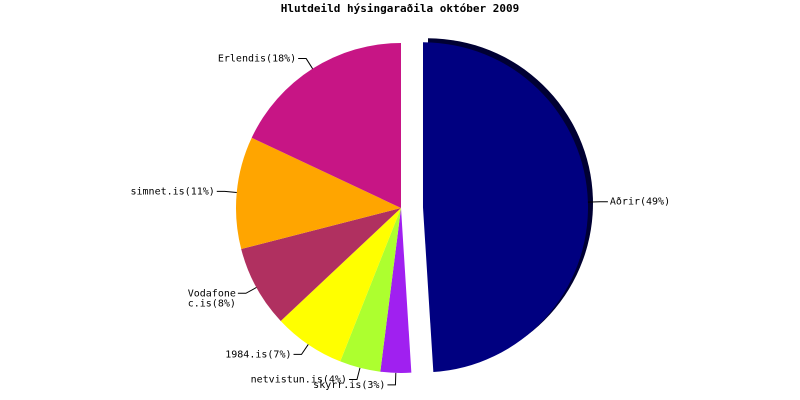 This screenshot has height=400, width=800. I want to click on slice-label: Erlendis(18%), so click(257, 59).